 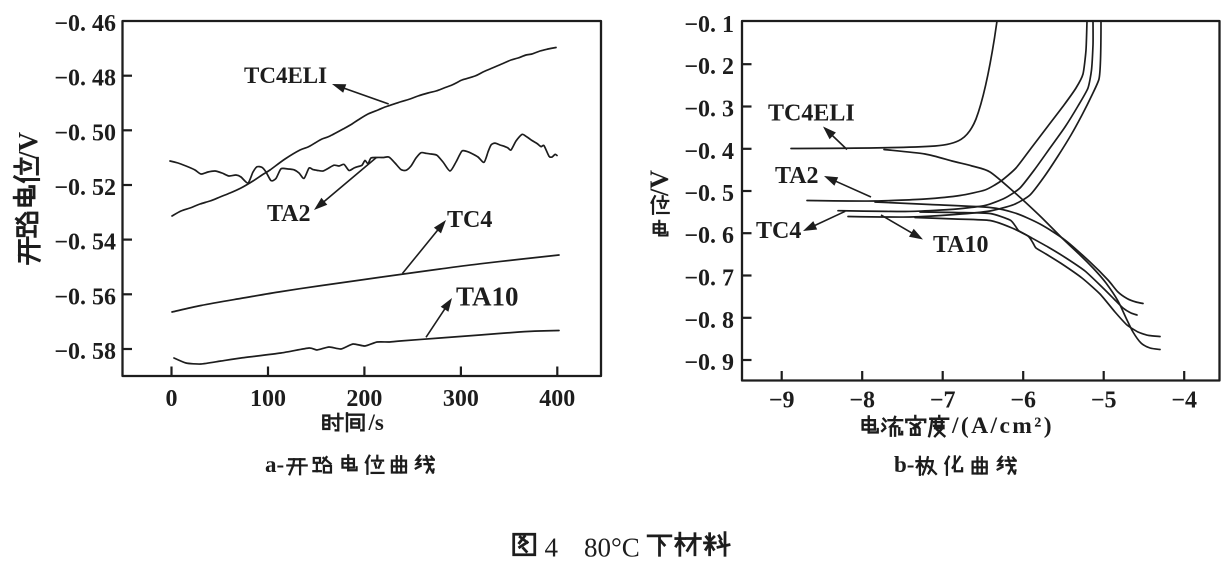 I want to click on svg-text: −0. 58, so click(x=85, y=352).